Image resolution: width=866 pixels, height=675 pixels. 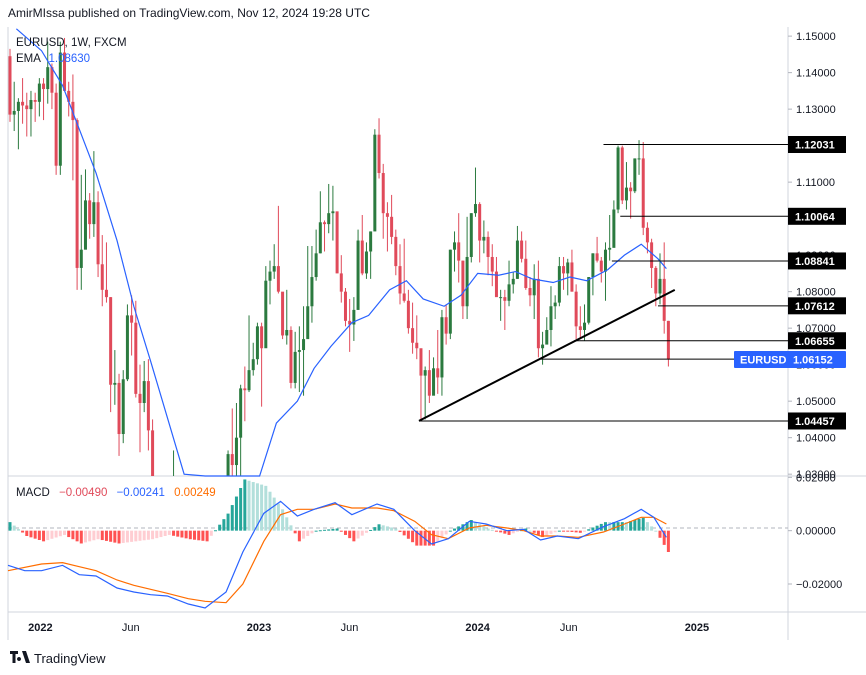 I want to click on time-tick-label: 2023, so click(x=259, y=628).